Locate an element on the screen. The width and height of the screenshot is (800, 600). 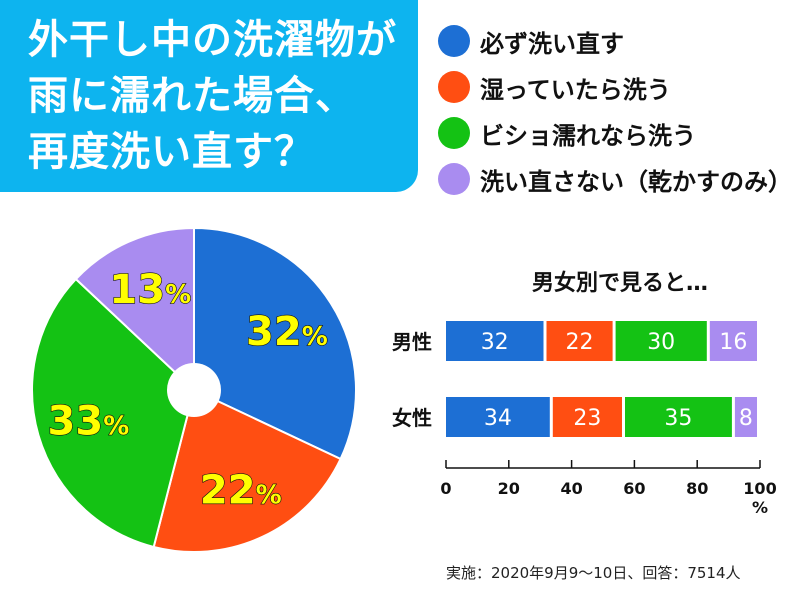
bar-value-label: 23 is located at coordinates (587, 418).